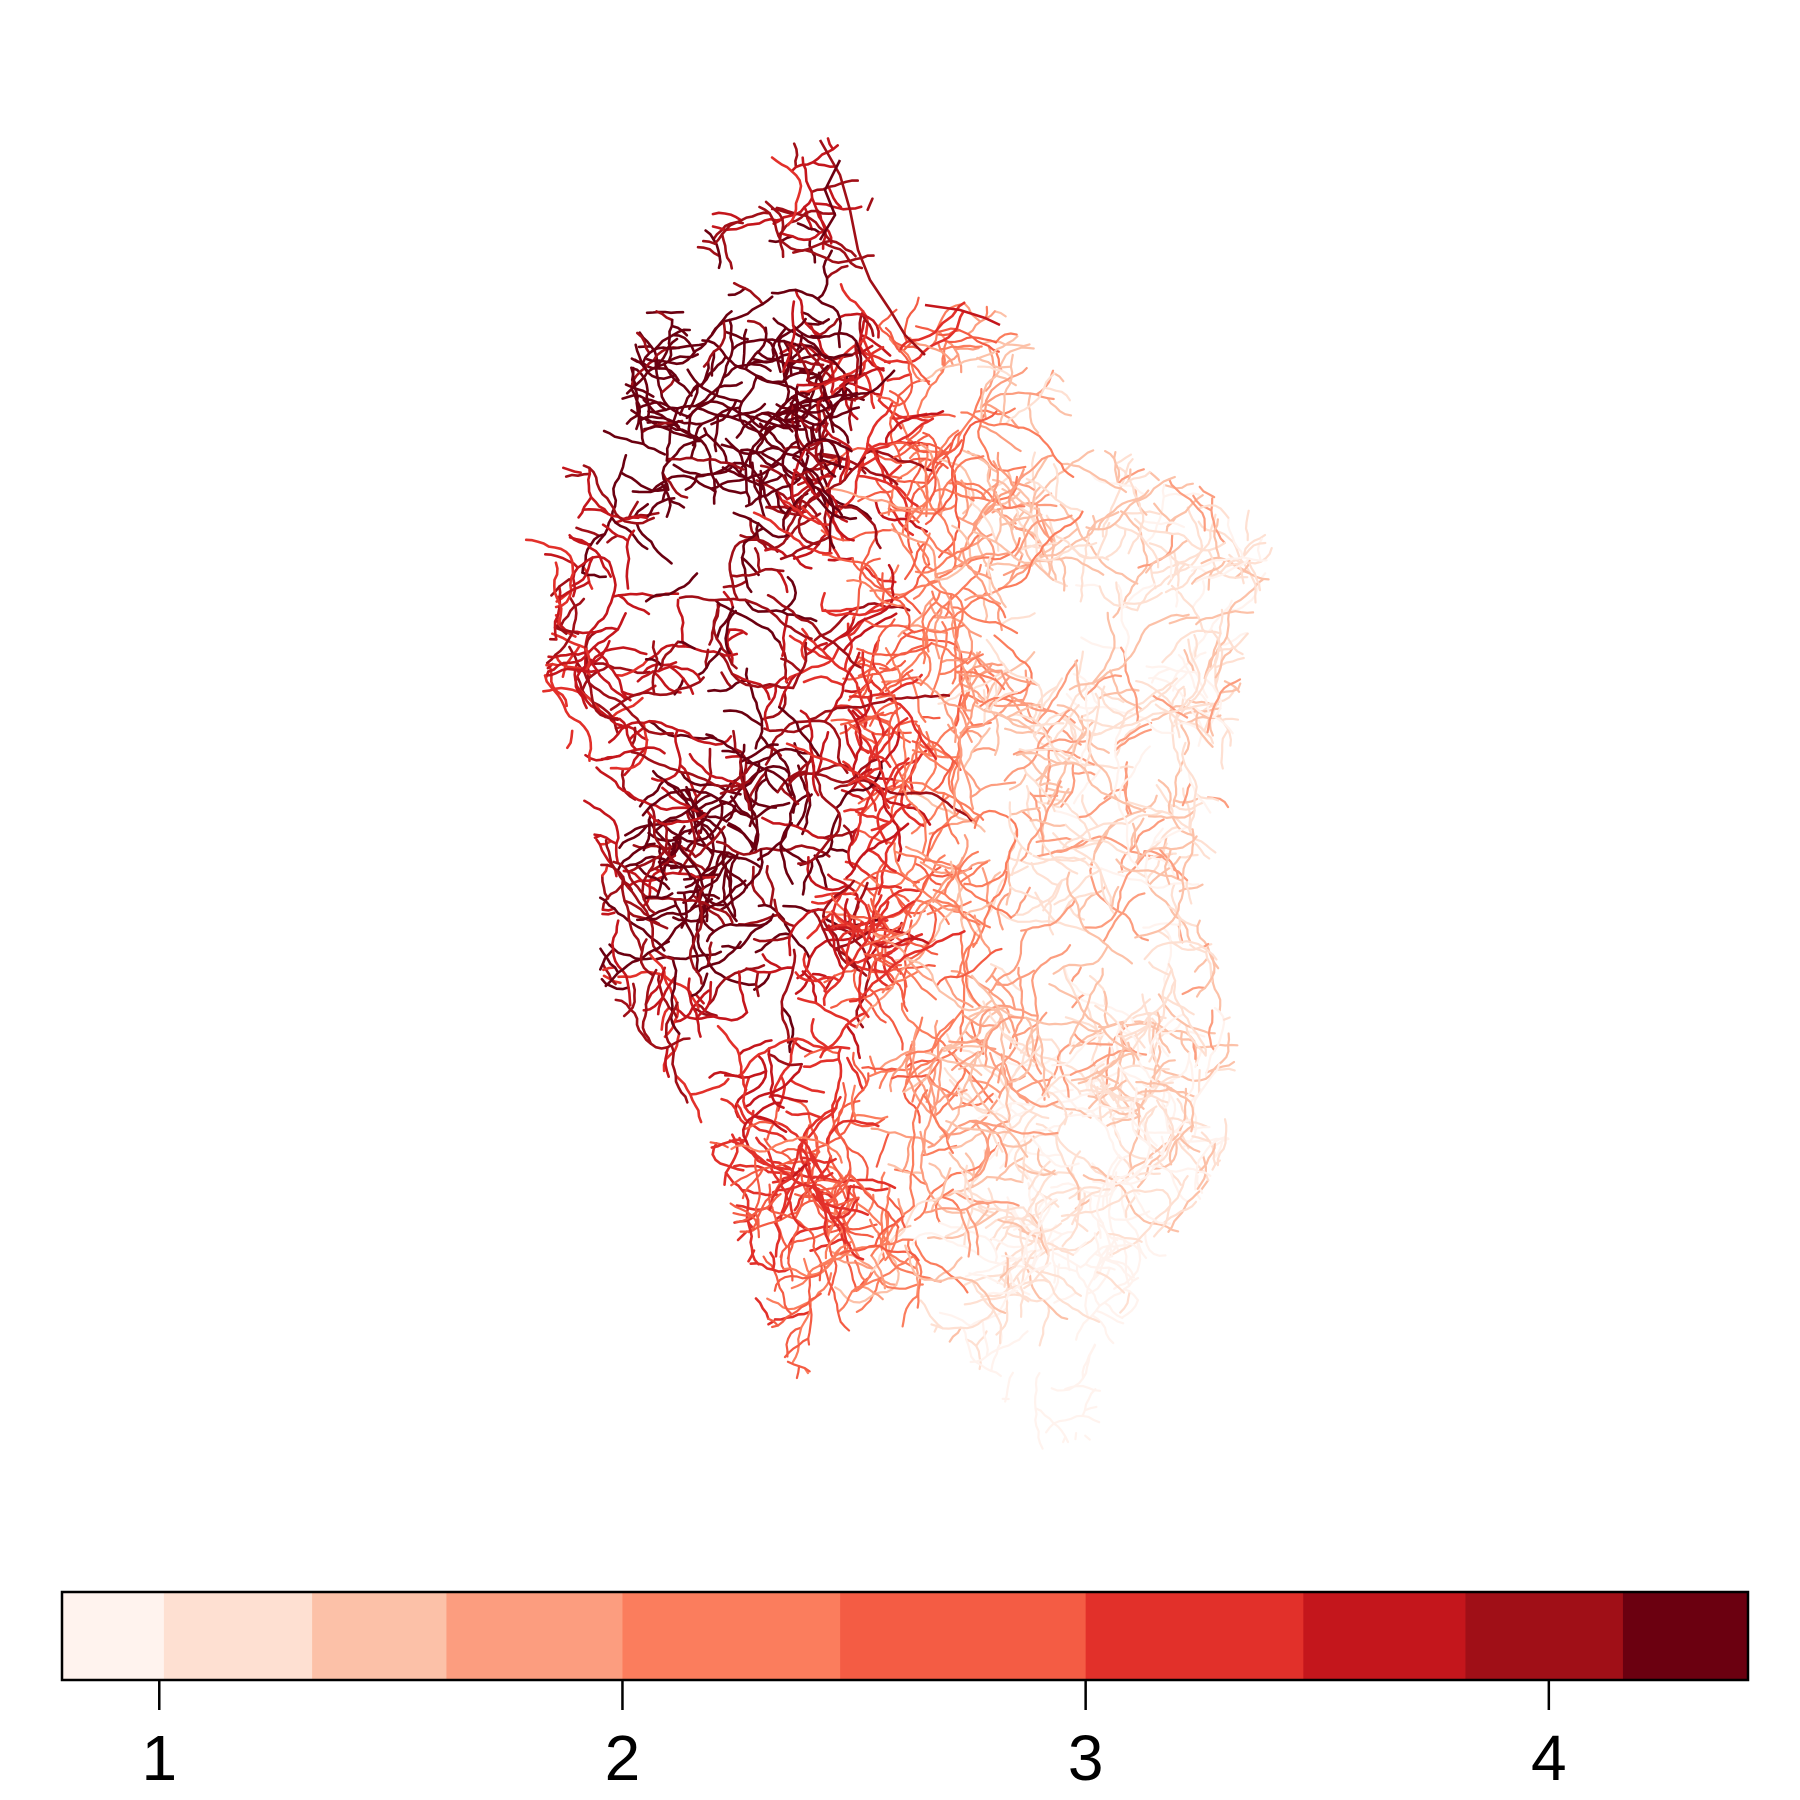 The image size is (1800, 1800). What do you see at coordinates (905, 1636) in the screenshot?
I see `color-legend-segments` at bounding box center [905, 1636].